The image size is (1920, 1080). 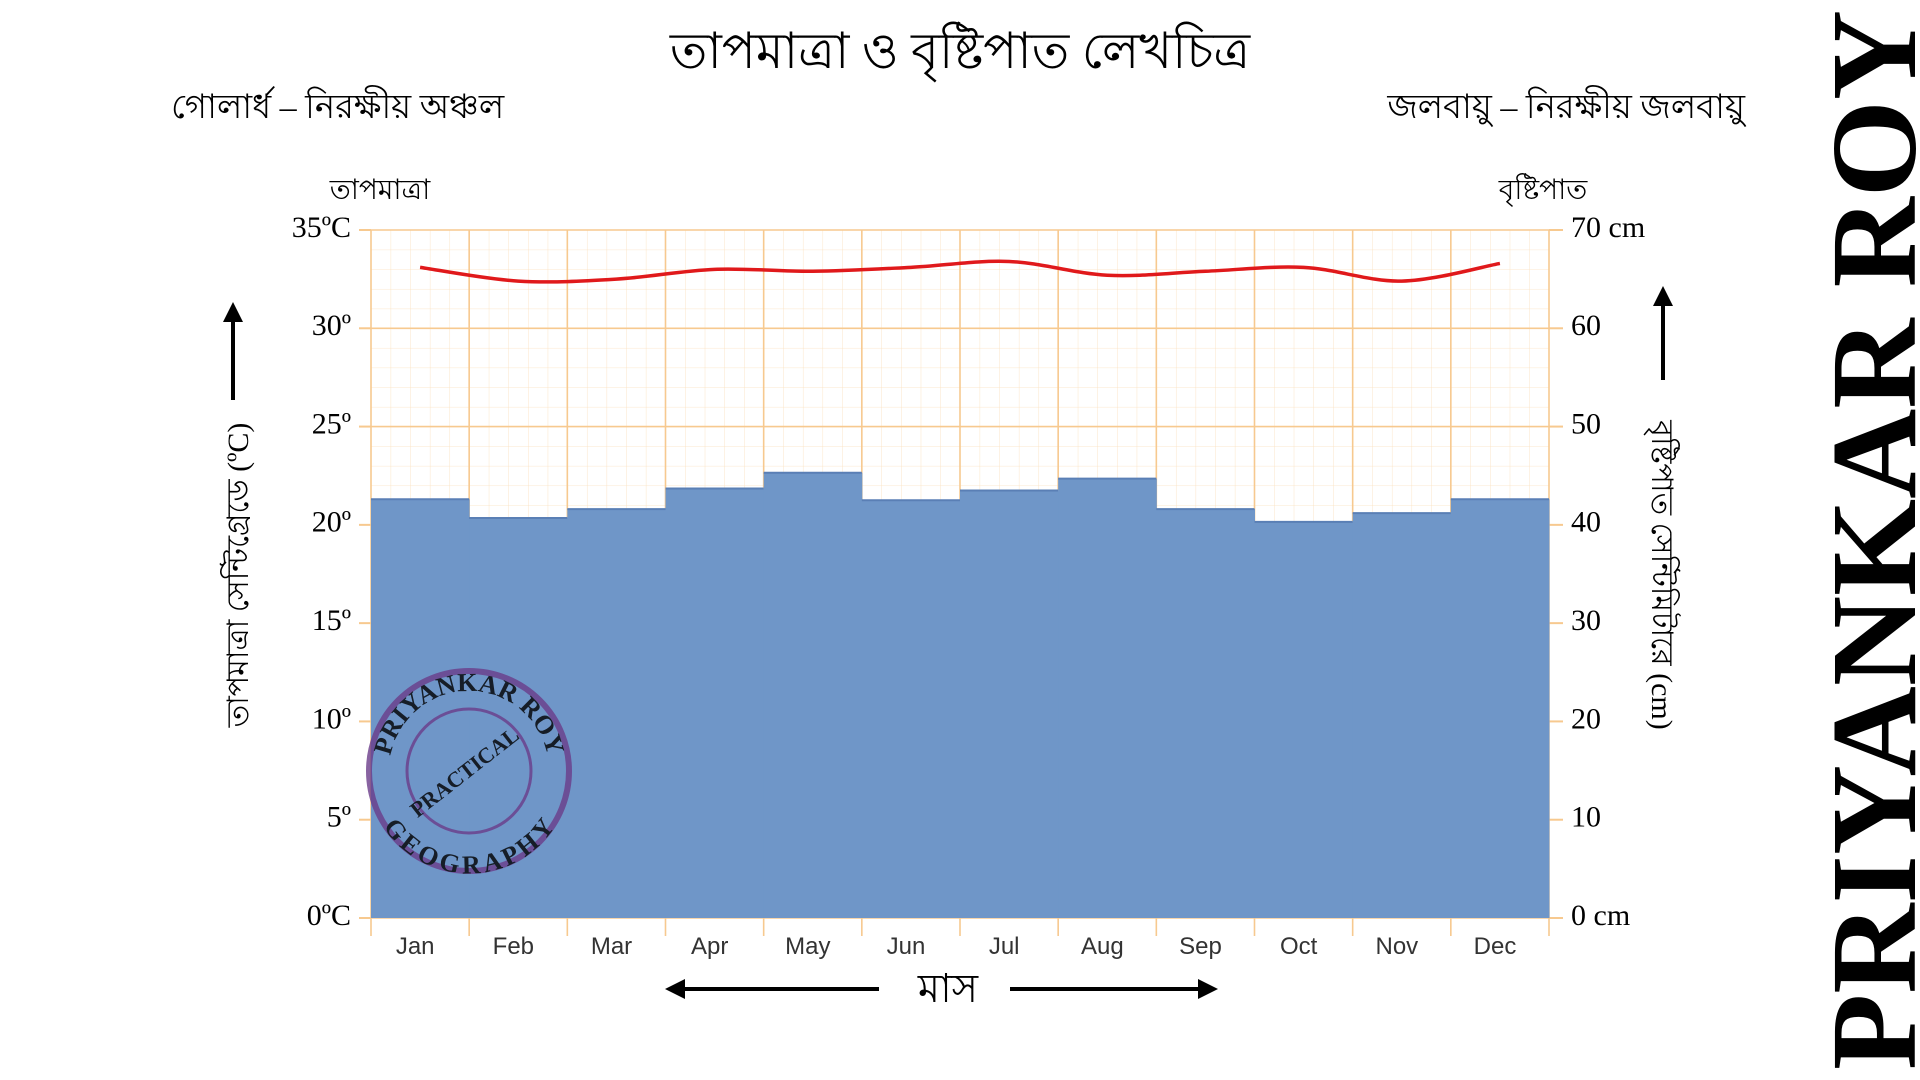 What do you see at coordinates (339, 817) in the screenshot?
I see `y-tick-label: 5º` at bounding box center [339, 817].